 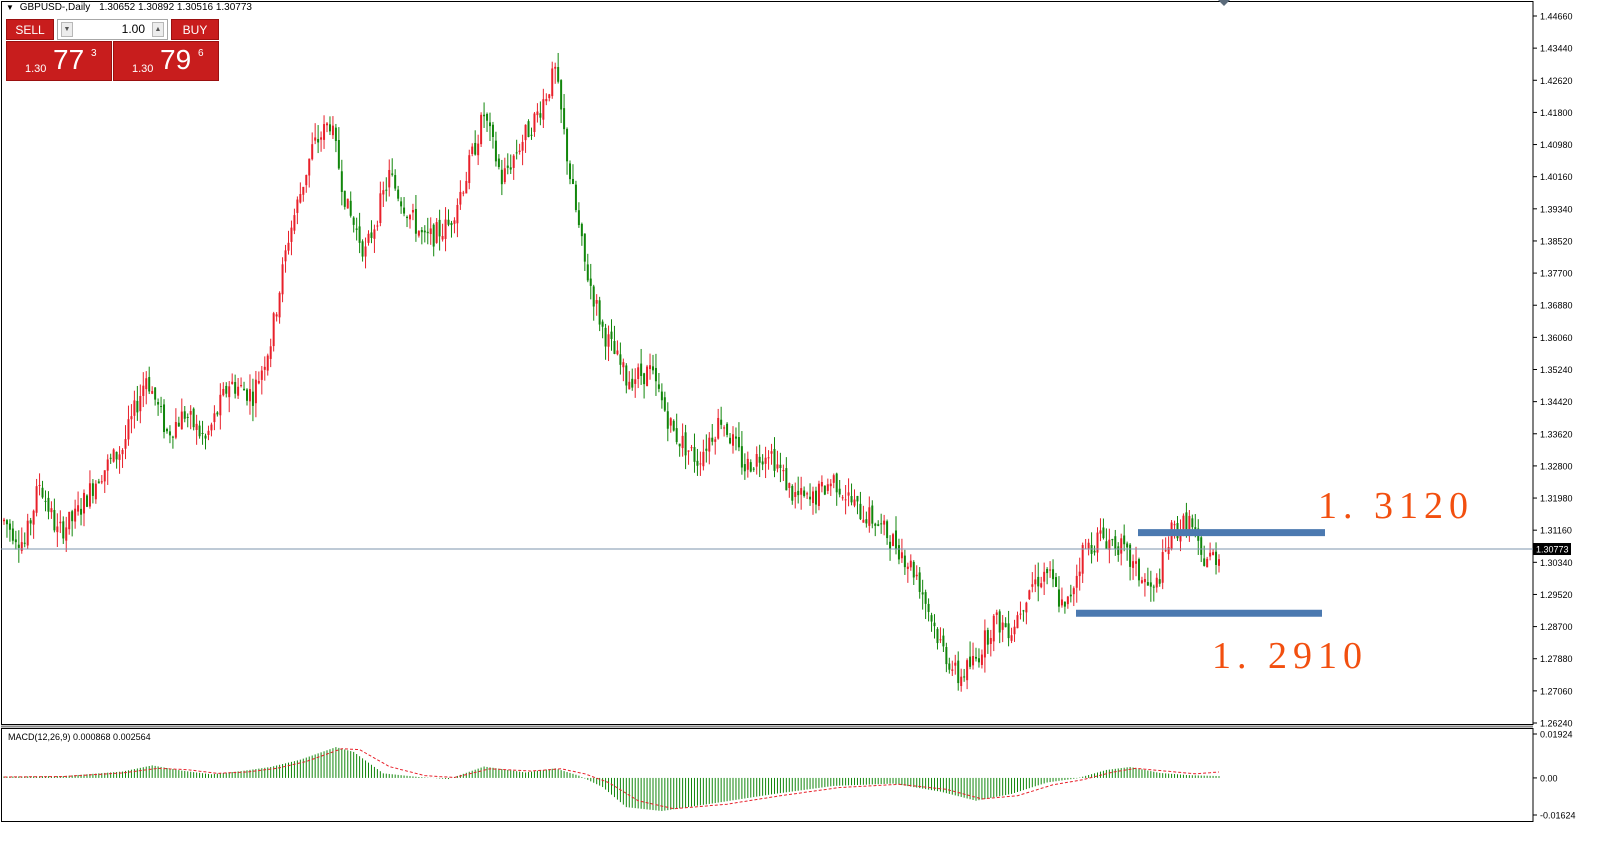 What do you see at coordinates (786, 573) in the screenshot?
I see `level-lines: 1.30773` at bounding box center [786, 573].